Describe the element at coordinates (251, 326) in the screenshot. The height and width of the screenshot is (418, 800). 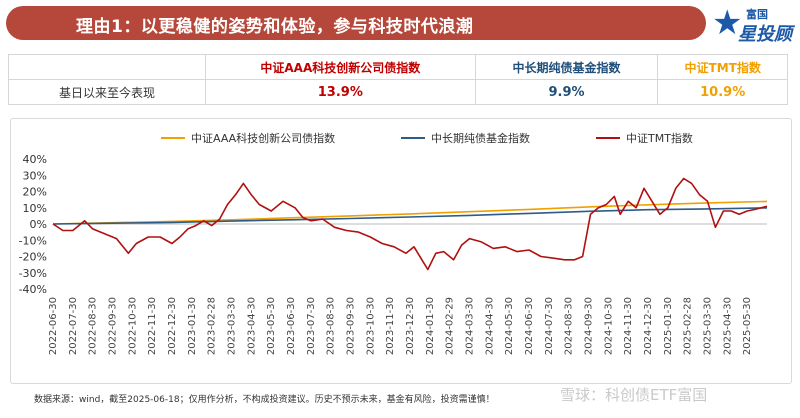
I see `x-tick-label: 2023-04-30` at that location.